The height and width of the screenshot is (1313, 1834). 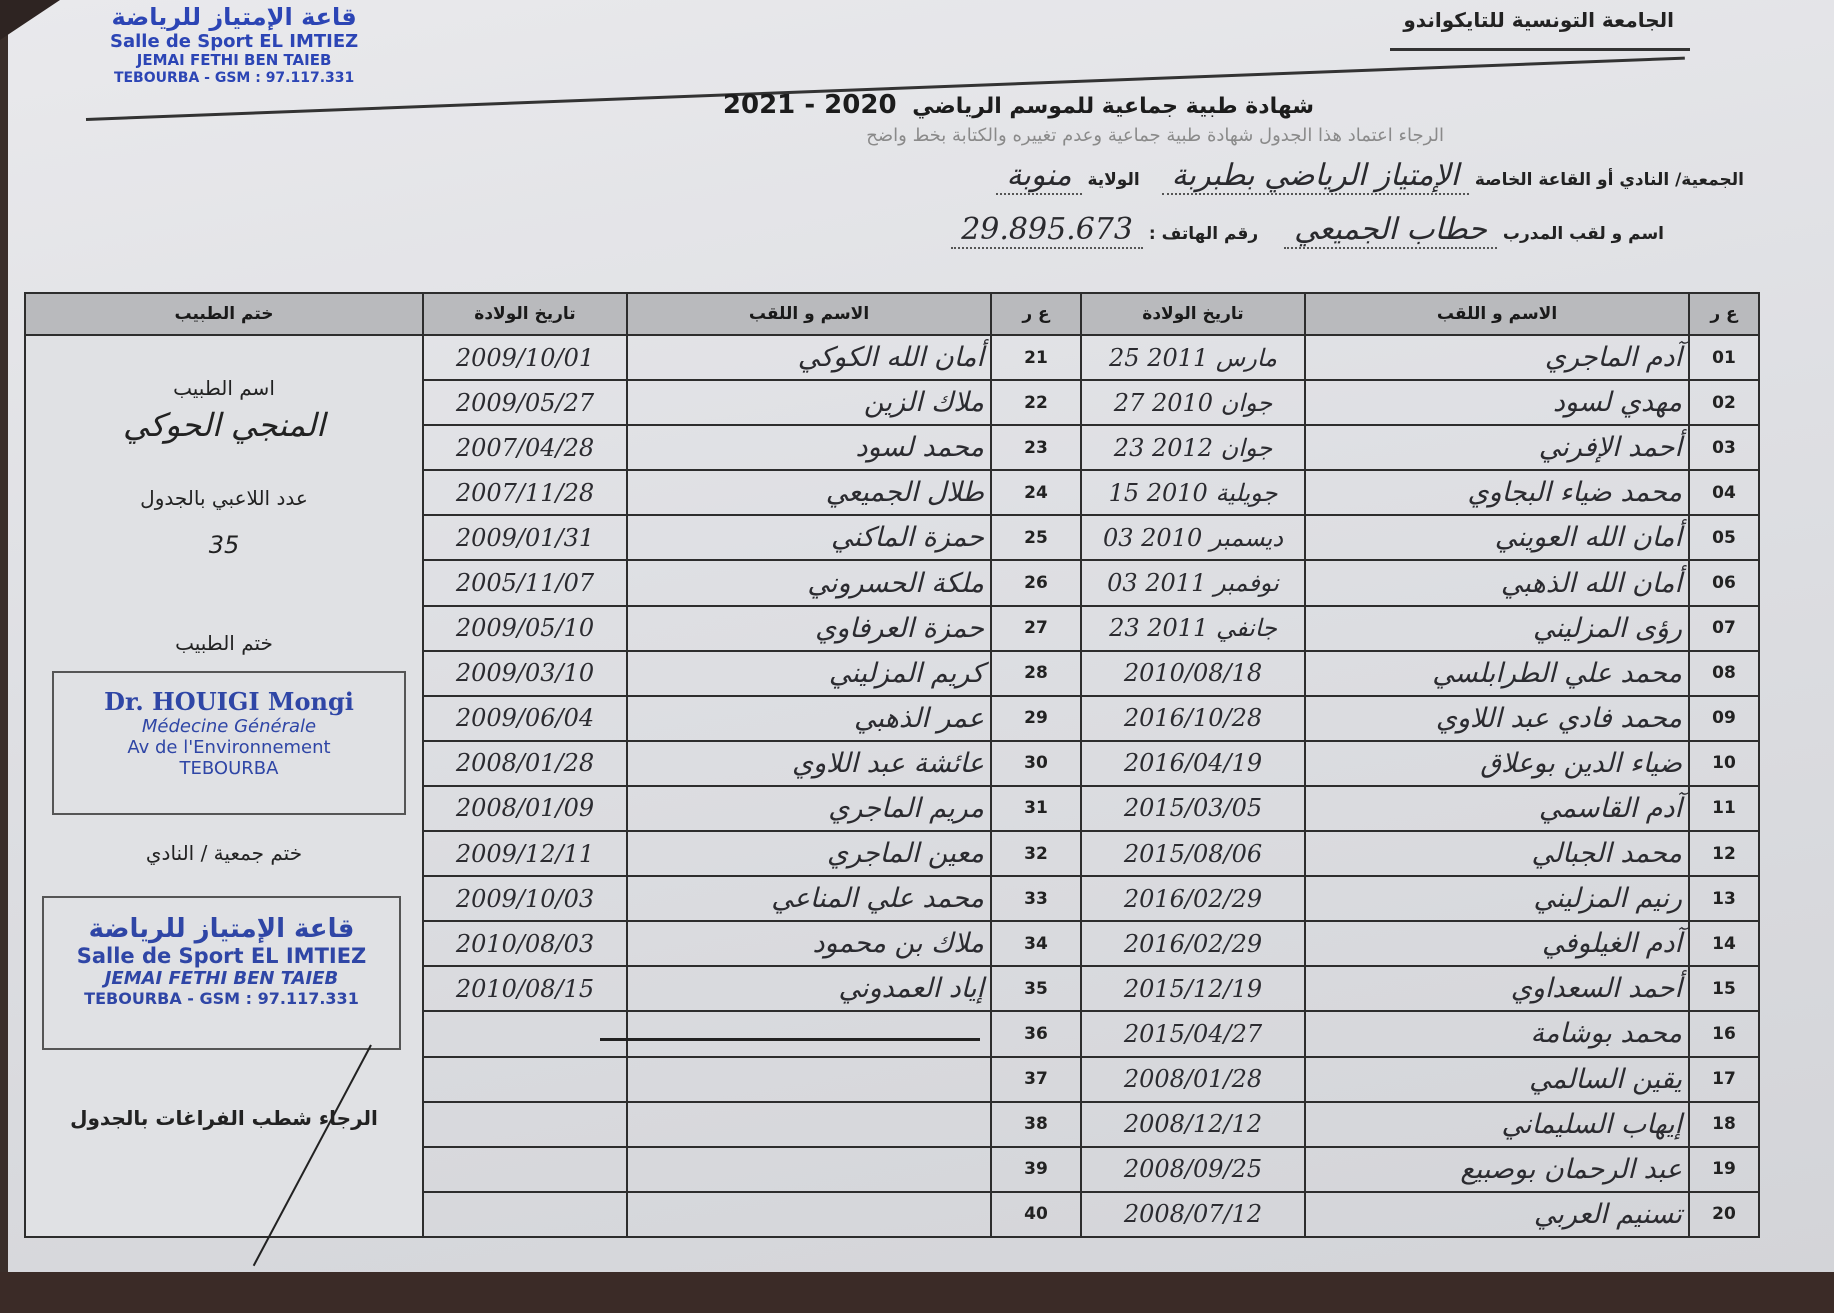 I want to click on player-name: محمد فادي عبد اللاوي, so click(x=1497, y=718).